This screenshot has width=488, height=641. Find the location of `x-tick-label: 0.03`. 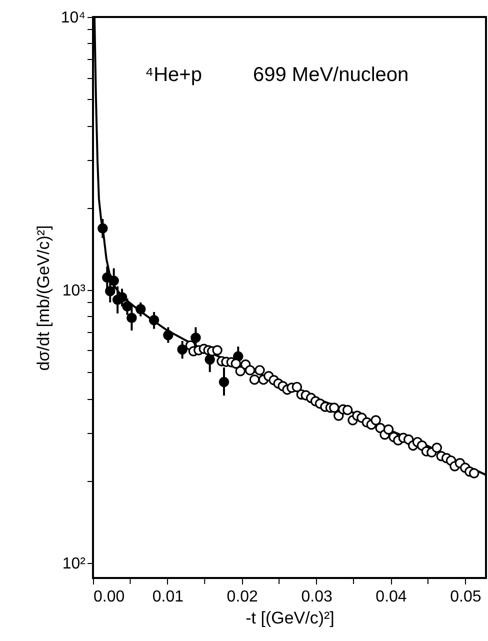

x-tick-label: 0.03 is located at coordinates (316, 597).